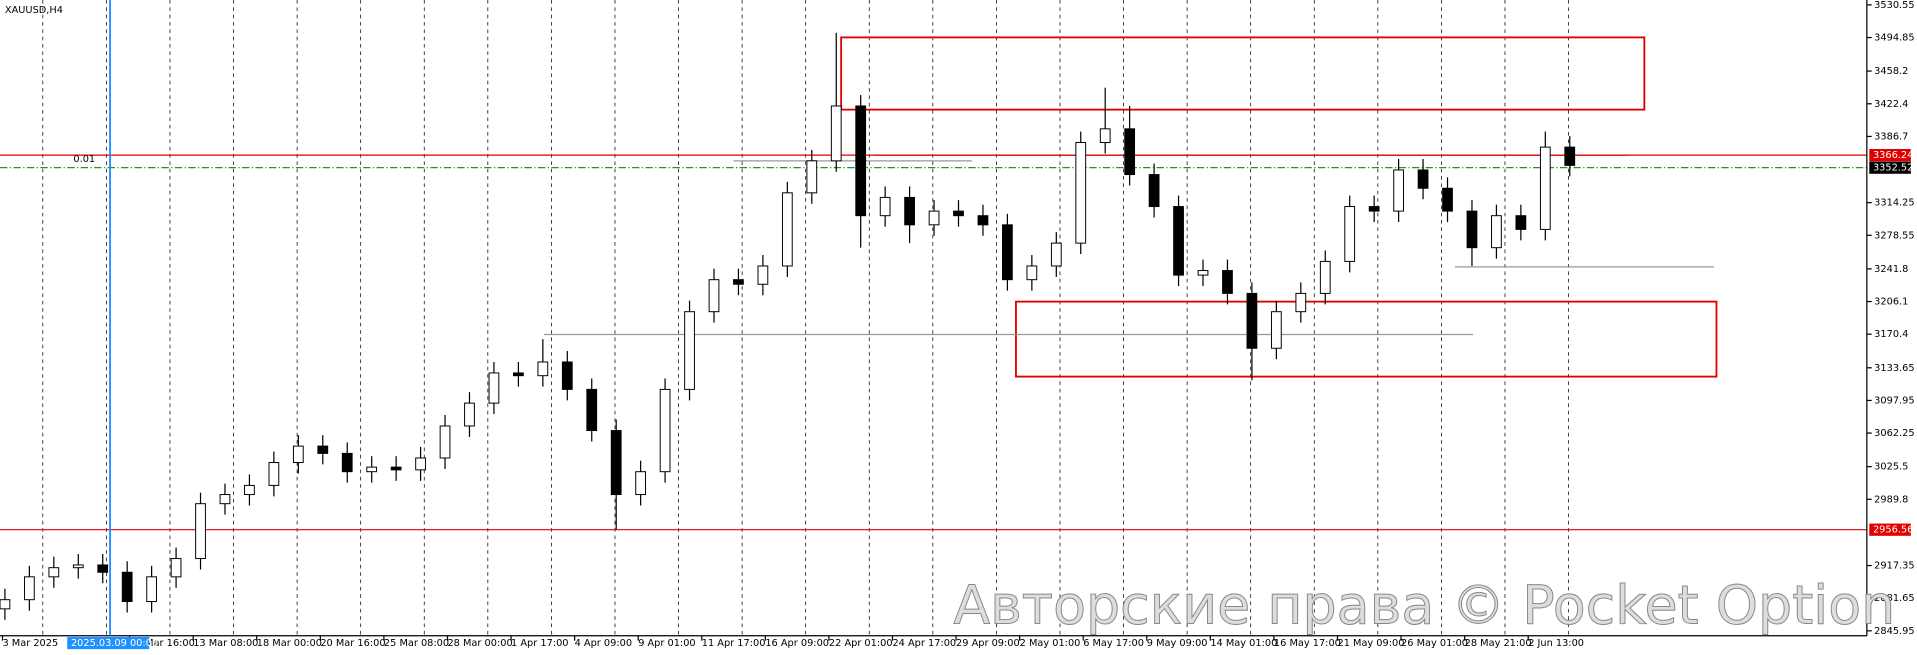 This screenshot has width=1917, height=655. Describe the element at coordinates (1893, 530) in the screenshot. I see `price-label: 2956.56` at that location.